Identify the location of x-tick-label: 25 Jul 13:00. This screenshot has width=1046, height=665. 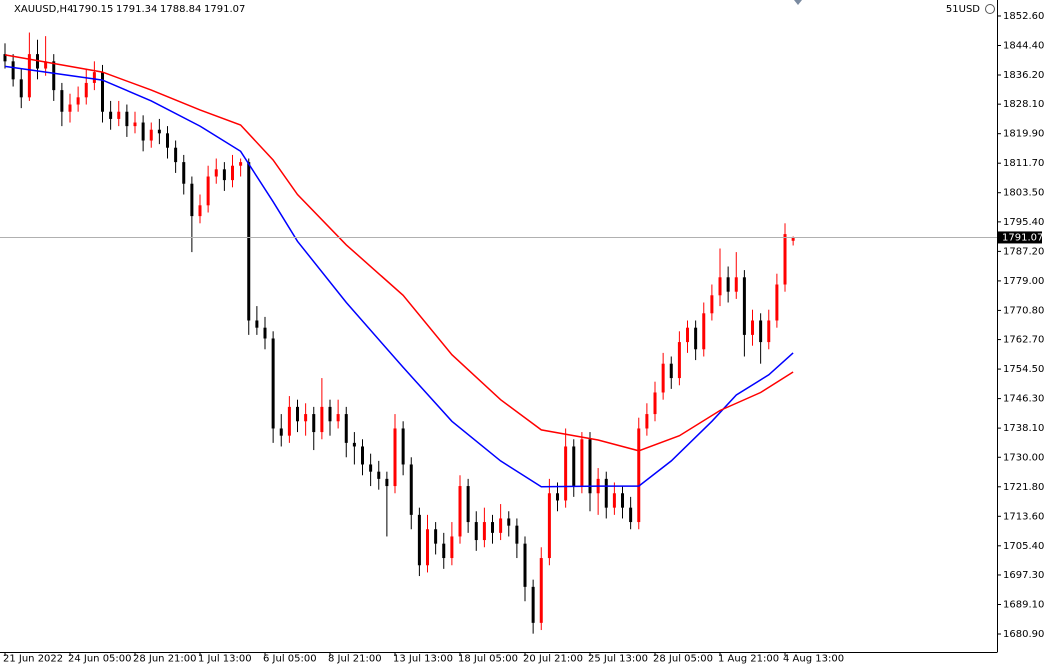
(618, 659).